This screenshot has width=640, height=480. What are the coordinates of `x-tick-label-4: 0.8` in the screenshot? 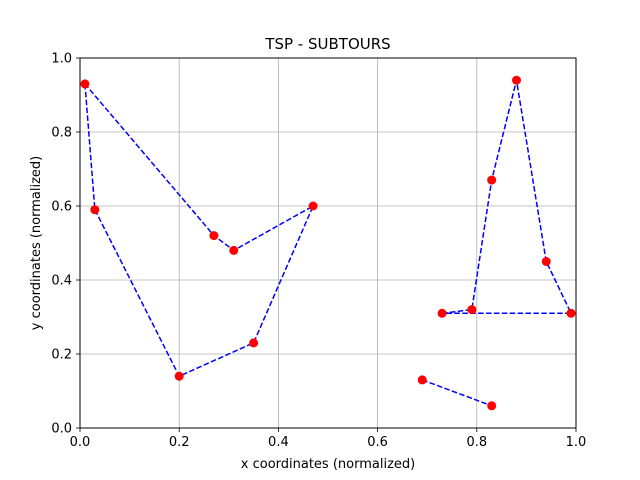 It's located at (476, 442).